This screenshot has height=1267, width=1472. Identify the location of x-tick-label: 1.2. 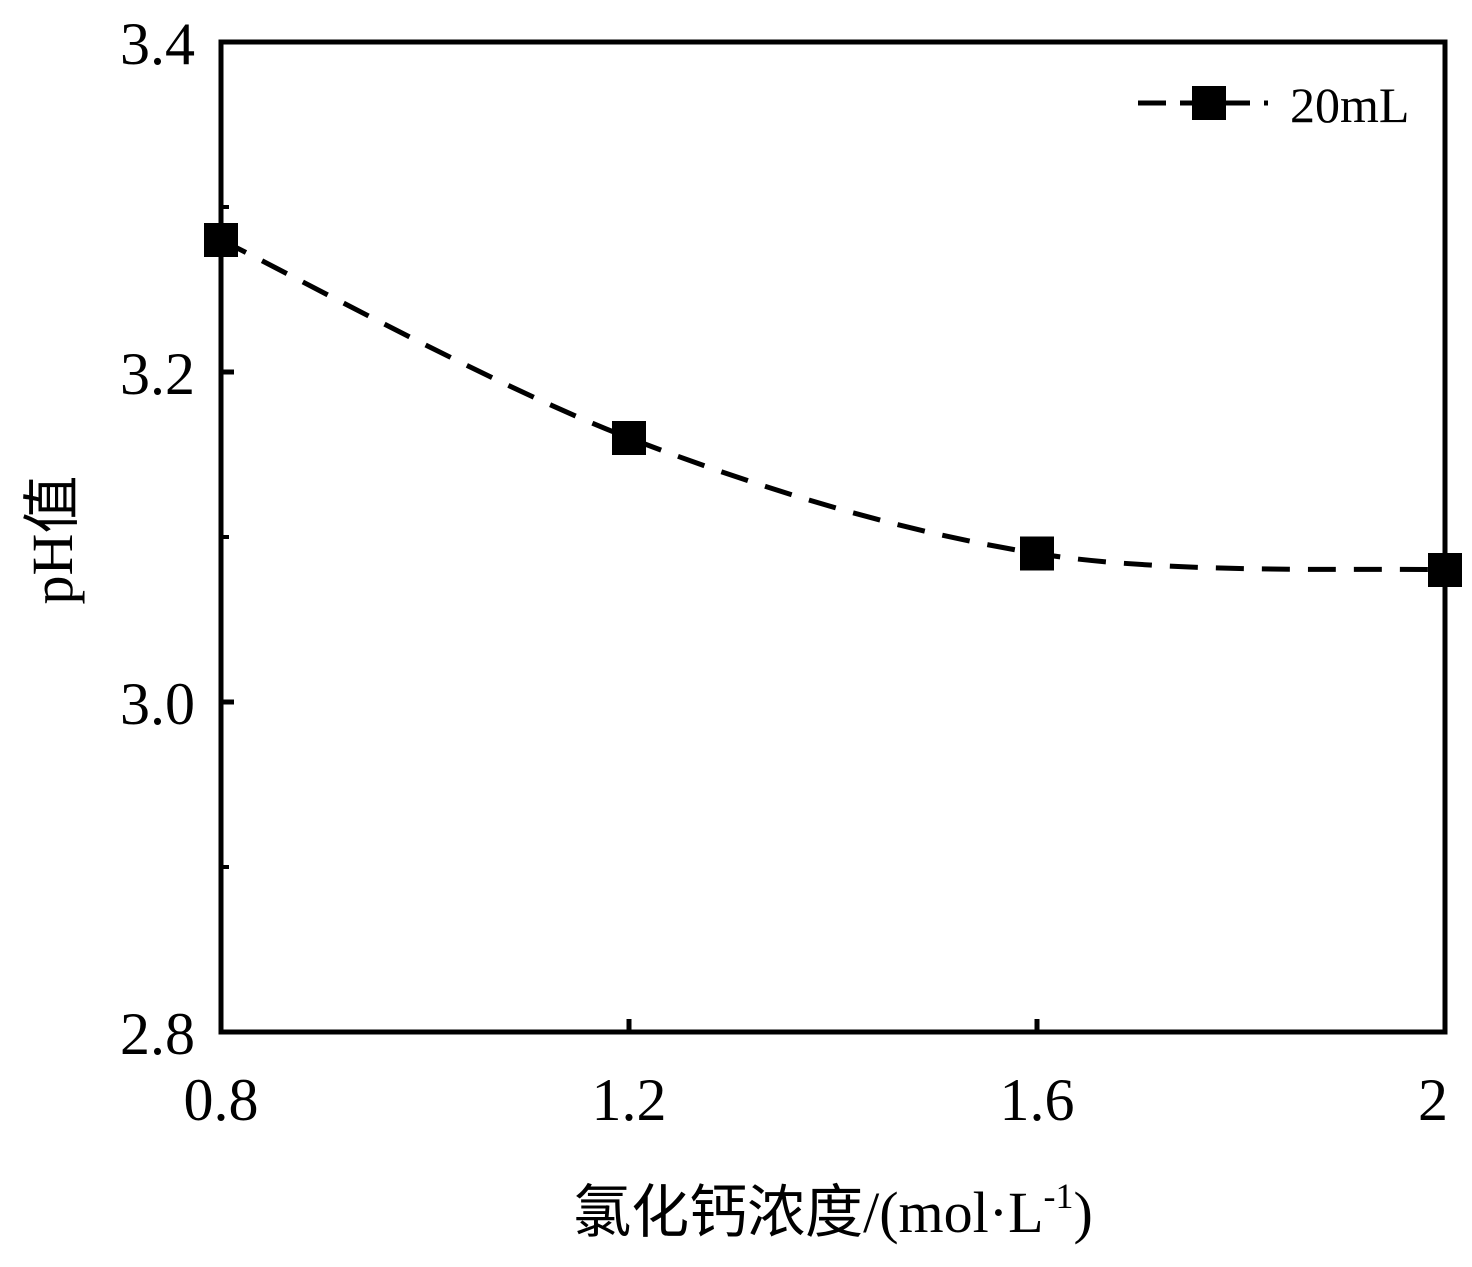
(629, 1100).